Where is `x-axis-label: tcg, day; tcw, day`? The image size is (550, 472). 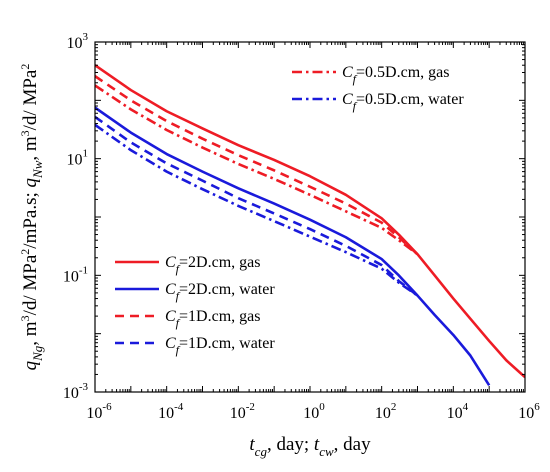
x-axis-label: tcg, day; tcw, day is located at coordinates (310, 446).